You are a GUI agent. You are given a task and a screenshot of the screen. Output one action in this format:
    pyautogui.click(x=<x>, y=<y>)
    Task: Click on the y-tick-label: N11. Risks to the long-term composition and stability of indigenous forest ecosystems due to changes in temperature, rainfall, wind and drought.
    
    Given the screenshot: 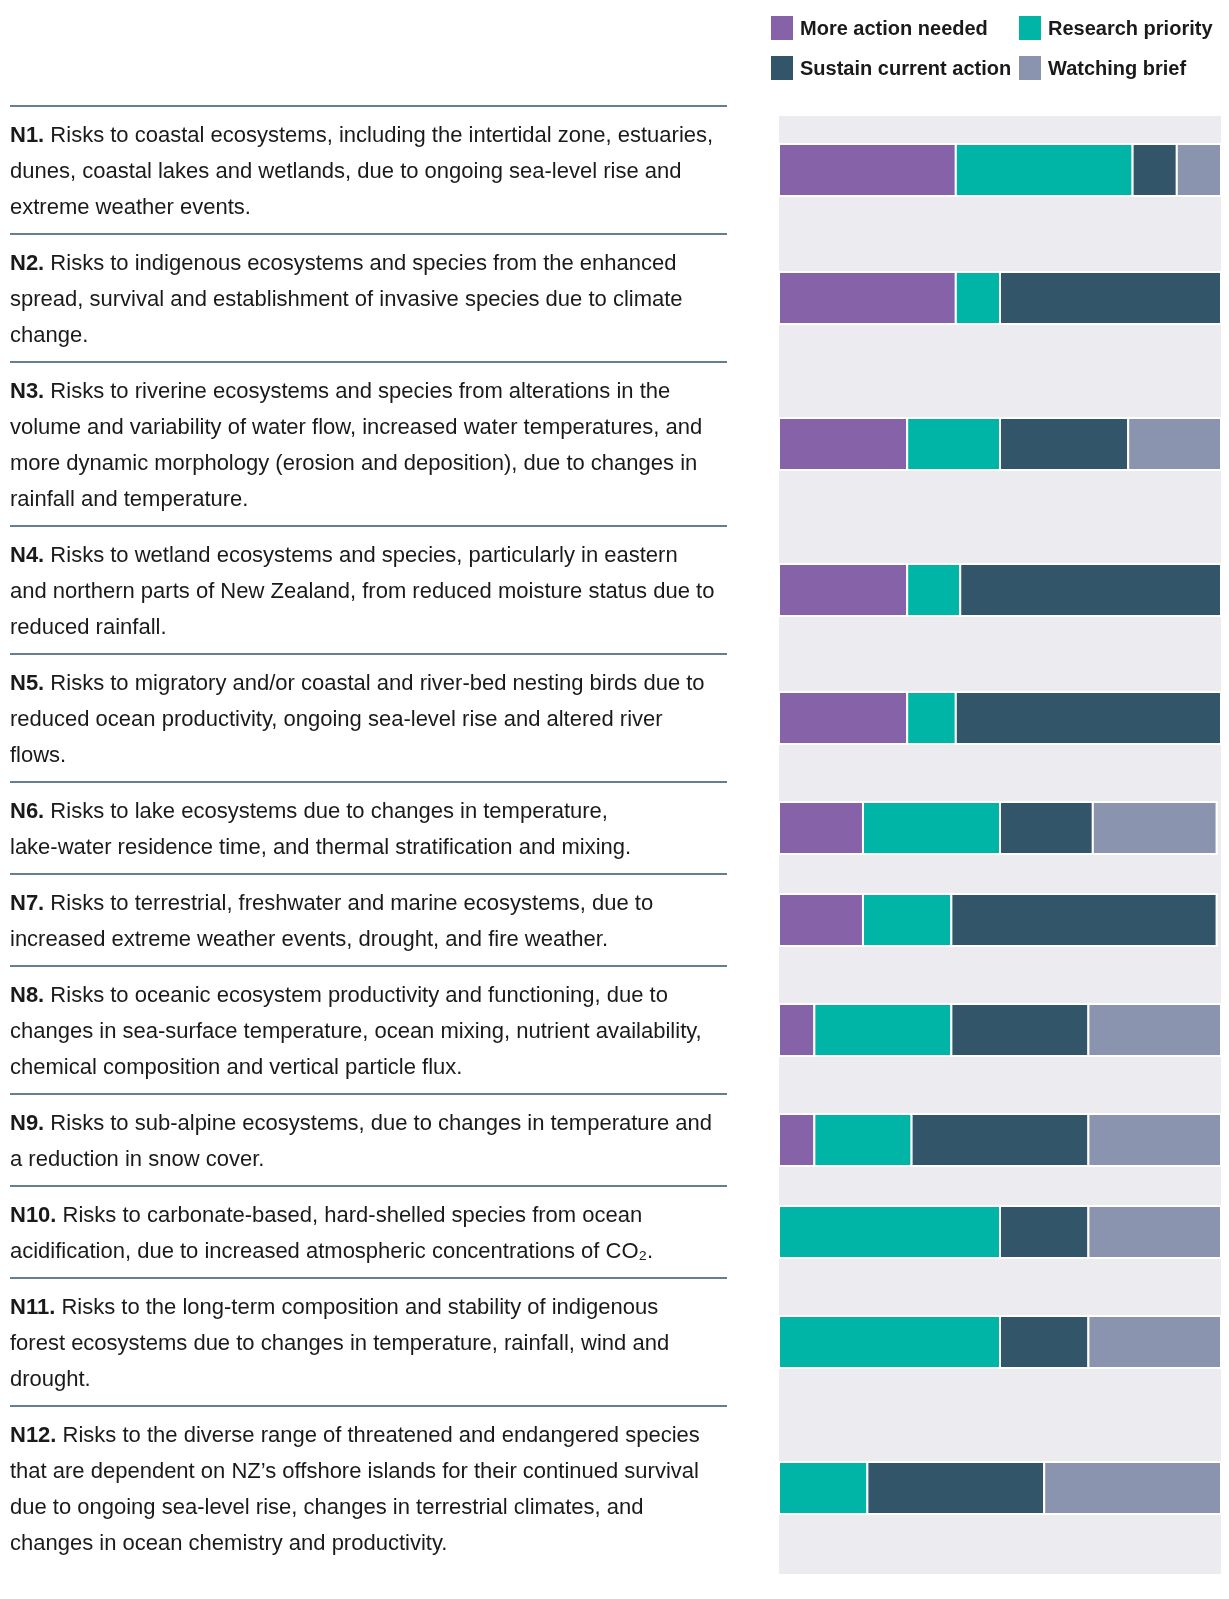 What is the action you would take?
    pyautogui.click(x=340, y=1342)
    